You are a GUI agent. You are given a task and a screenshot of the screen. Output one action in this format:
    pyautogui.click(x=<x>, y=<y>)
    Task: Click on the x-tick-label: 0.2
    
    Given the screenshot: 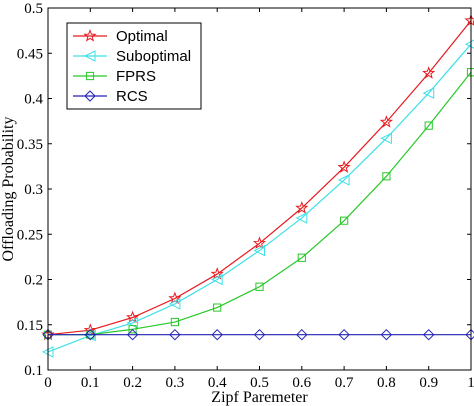 What is the action you would take?
    pyautogui.click(x=132, y=383)
    